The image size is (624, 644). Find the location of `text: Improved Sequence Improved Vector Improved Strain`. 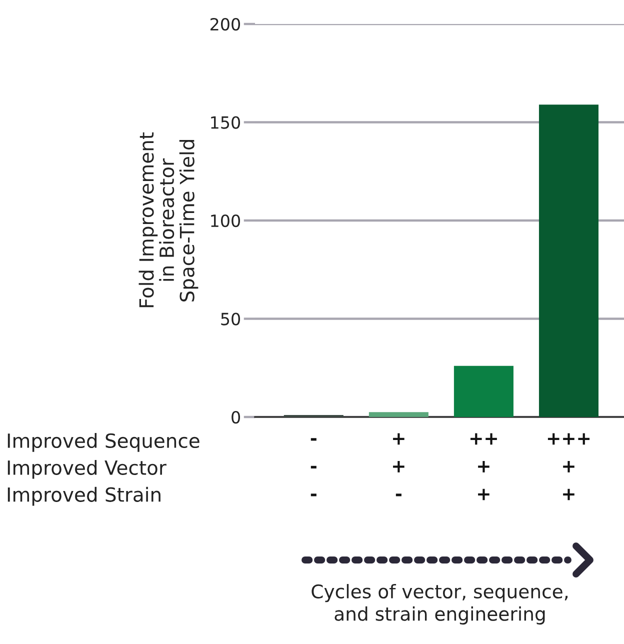

text: Improved Sequence Improved Vector Improved Strain is located at coordinates (104, 469).